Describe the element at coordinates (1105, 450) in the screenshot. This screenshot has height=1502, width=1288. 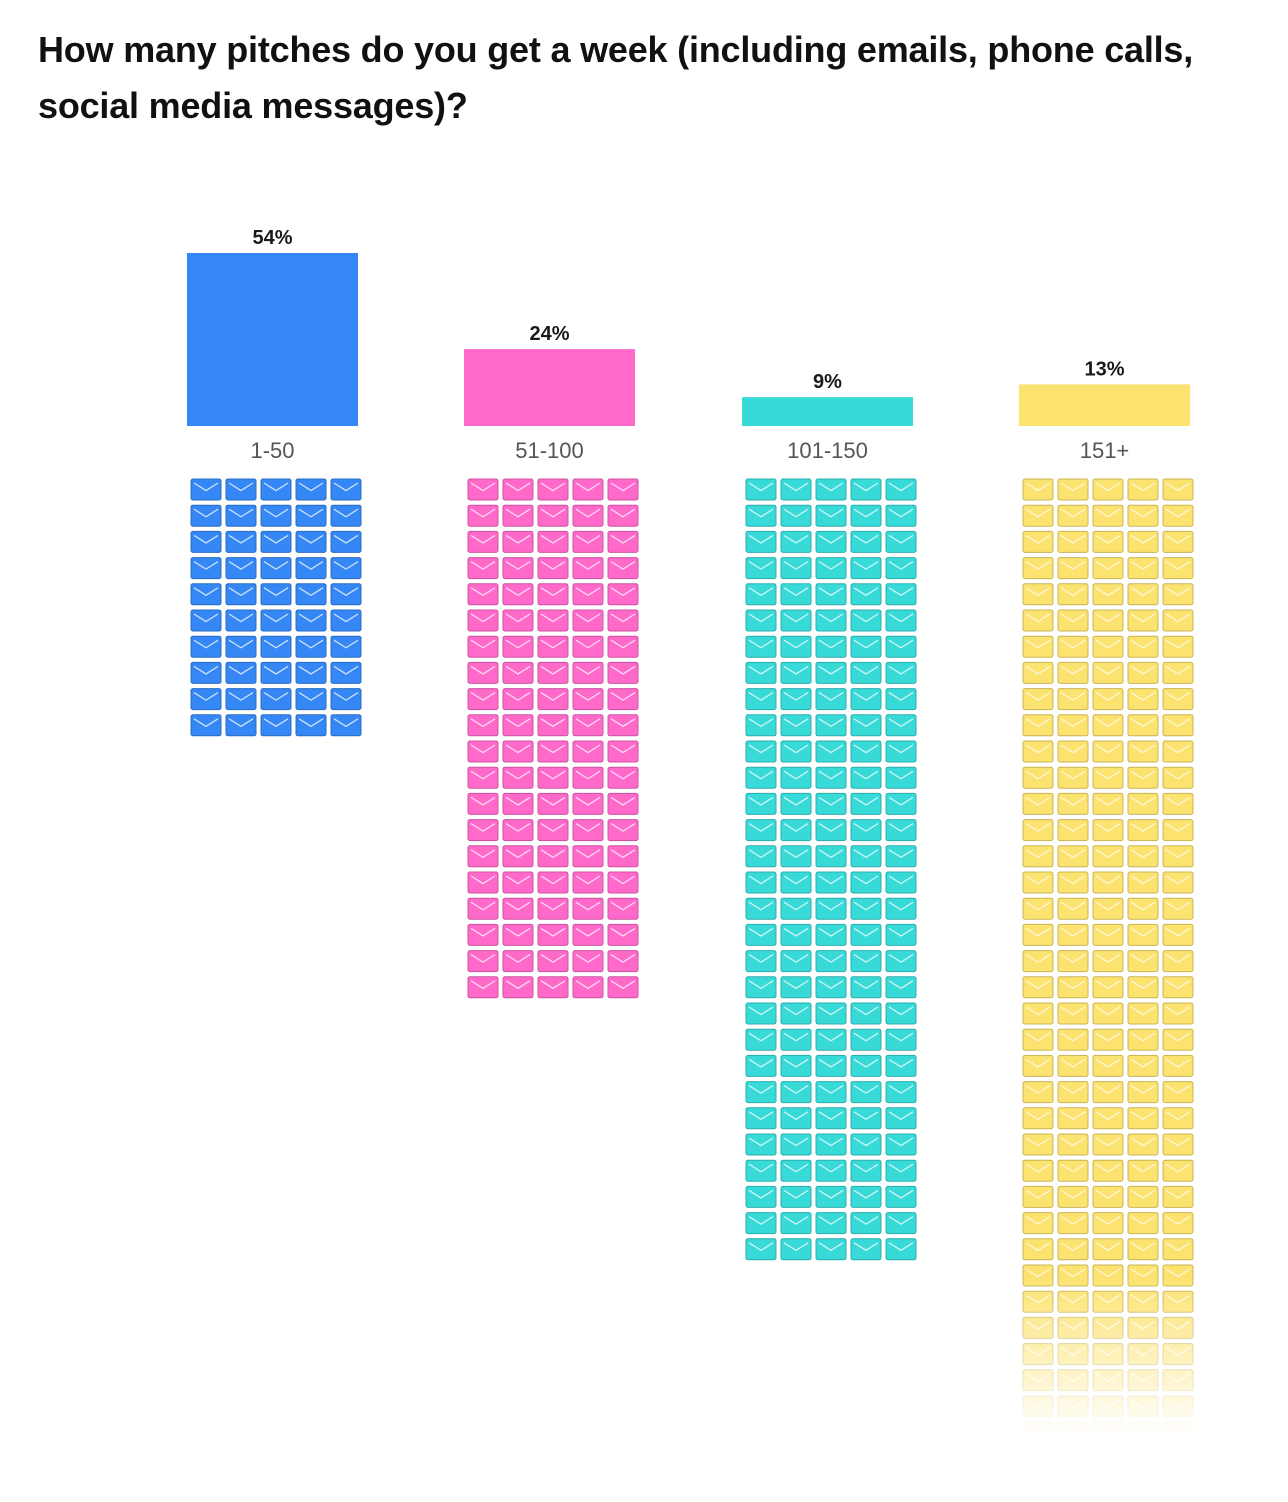
I see `category-label-151+: 151+` at that location.